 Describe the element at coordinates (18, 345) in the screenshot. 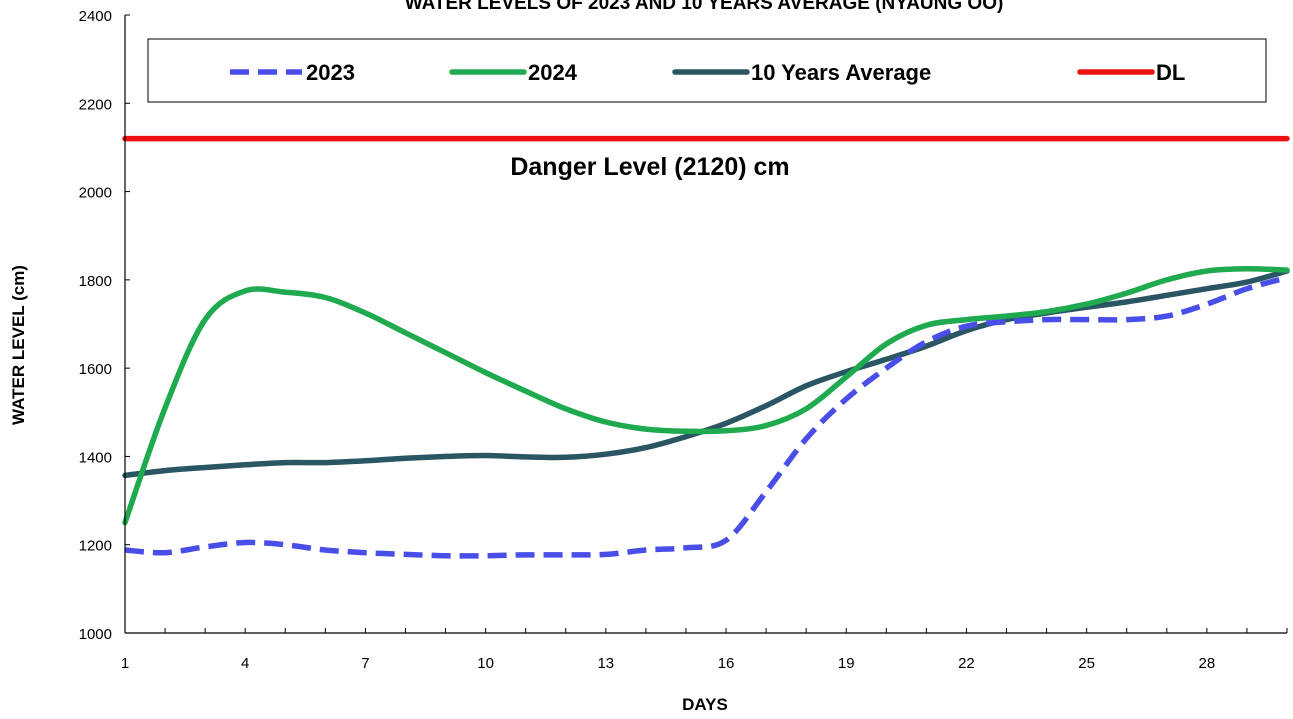

I see `y-axis-title: WATER LEVEL (cm)` at that location.